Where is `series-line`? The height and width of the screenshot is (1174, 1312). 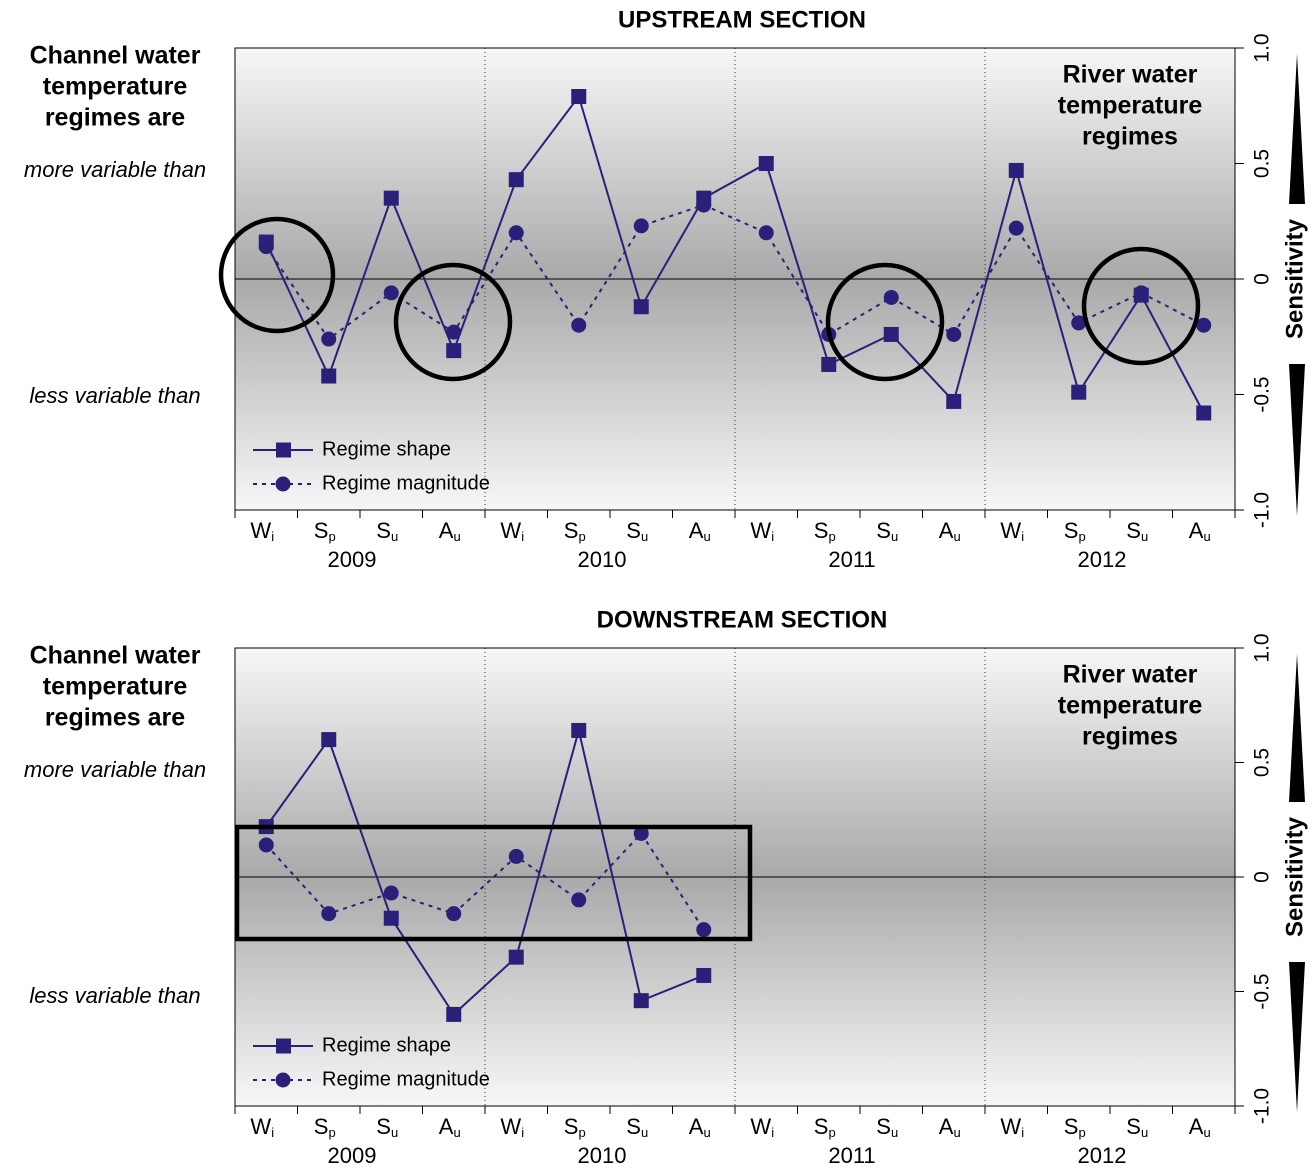
series-line is located at coordinates (735, 272).